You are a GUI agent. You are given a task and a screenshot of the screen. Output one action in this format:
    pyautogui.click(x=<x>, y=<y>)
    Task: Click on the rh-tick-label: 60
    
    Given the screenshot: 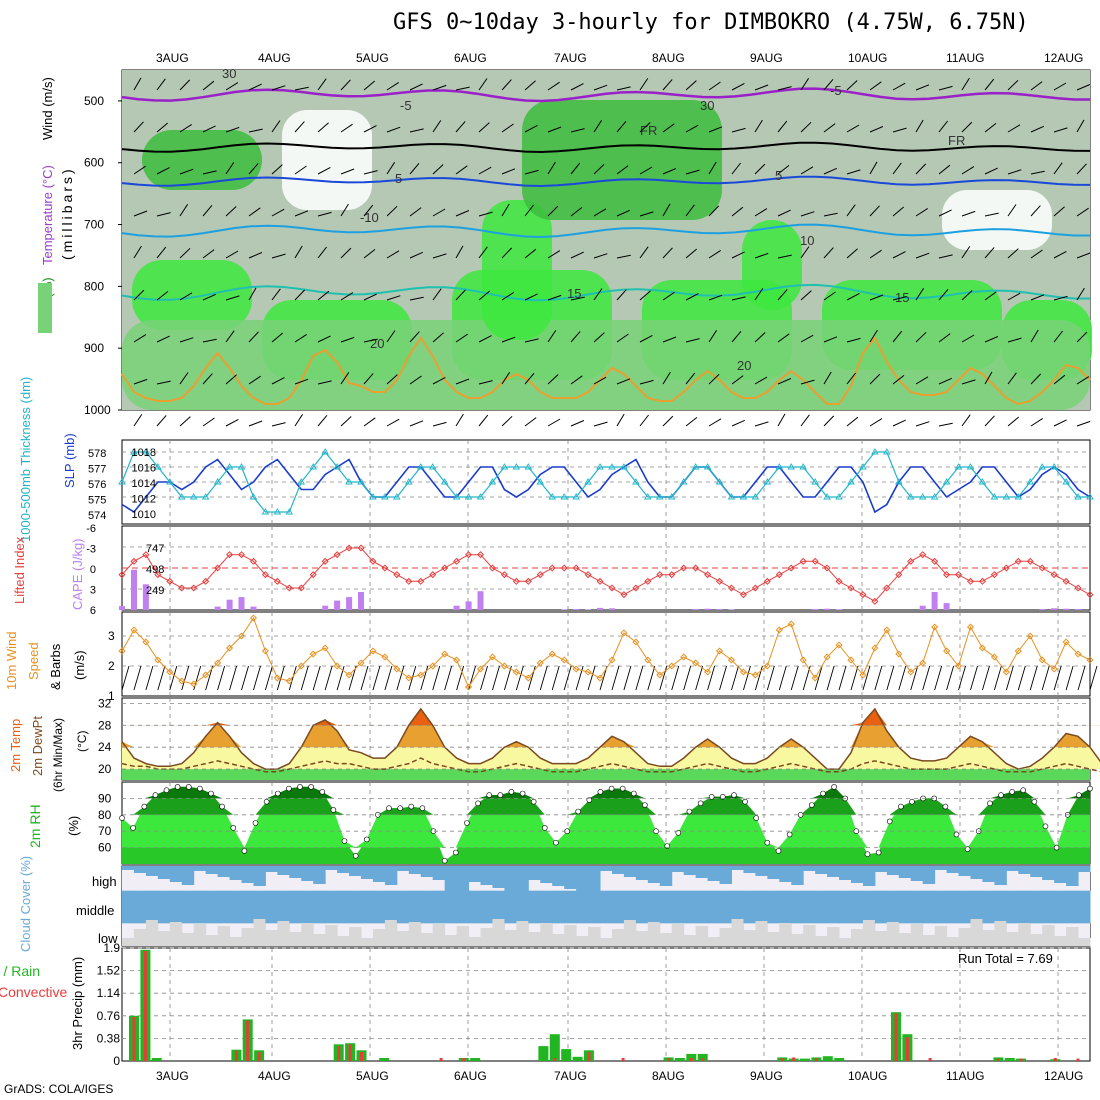 What is the action you would take?
    pyautogui.click(x=105, y=848)
    